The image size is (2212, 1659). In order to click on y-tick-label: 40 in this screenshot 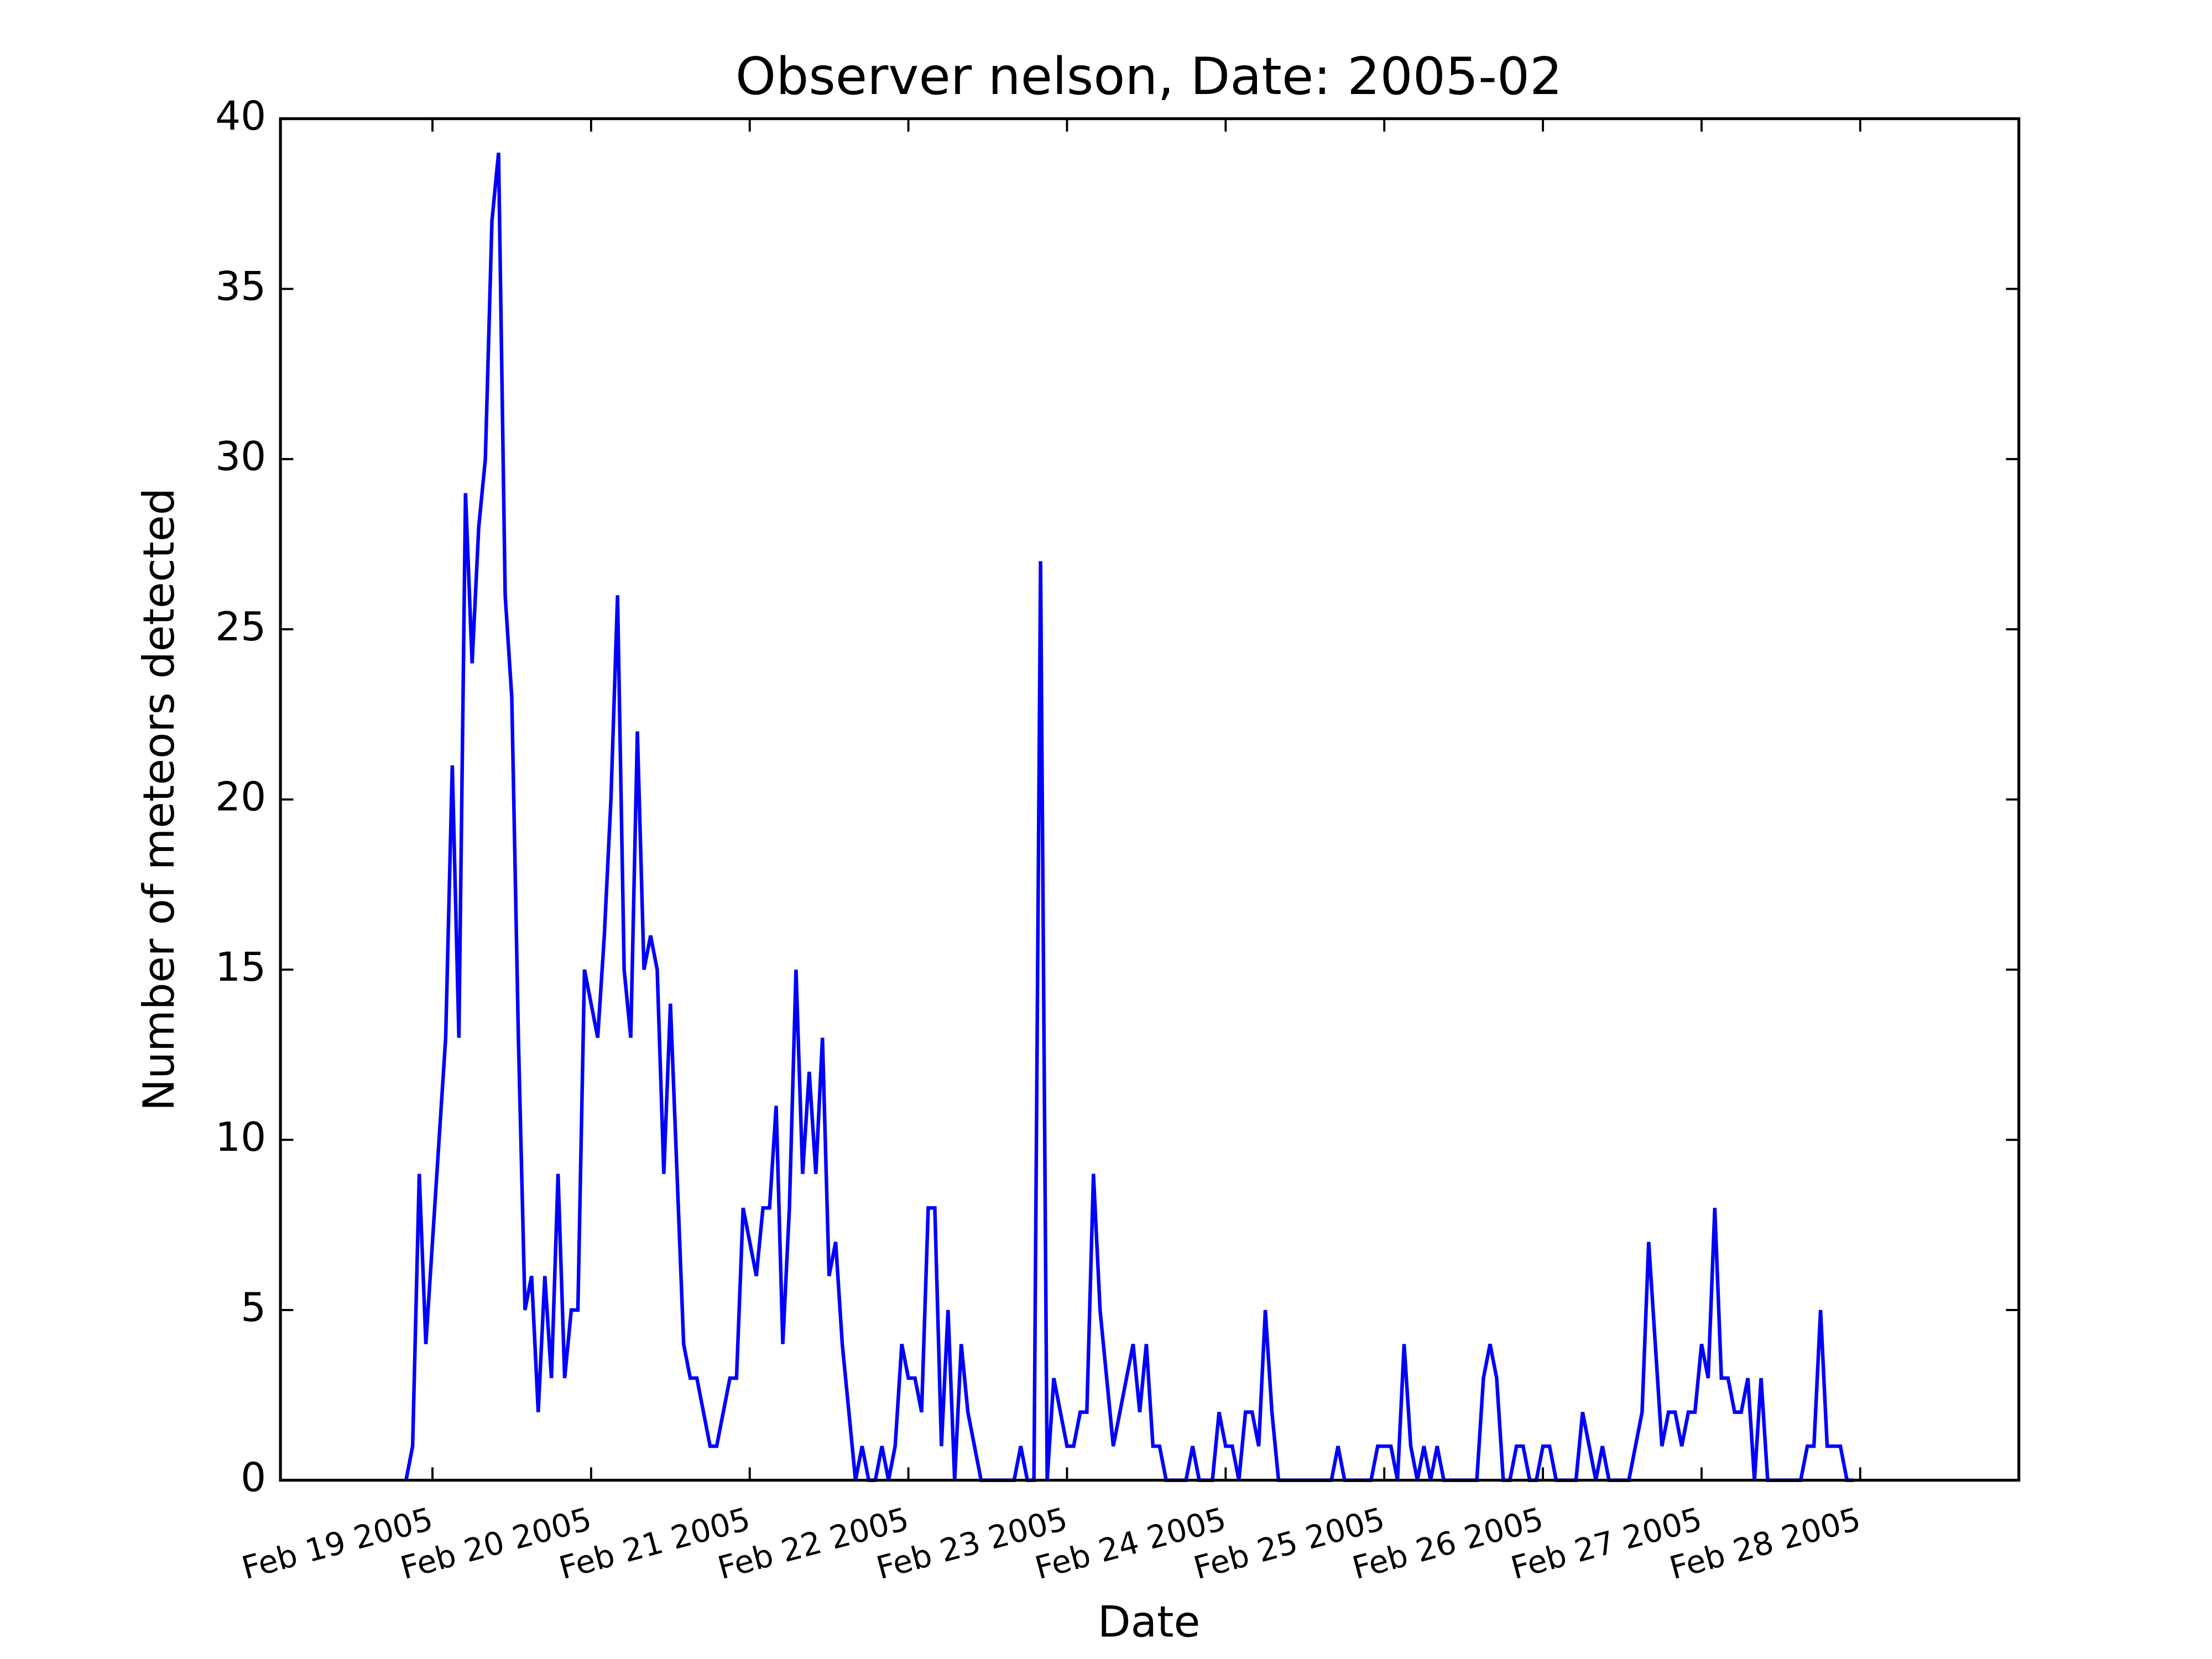, I will do `click(241, 117)`.